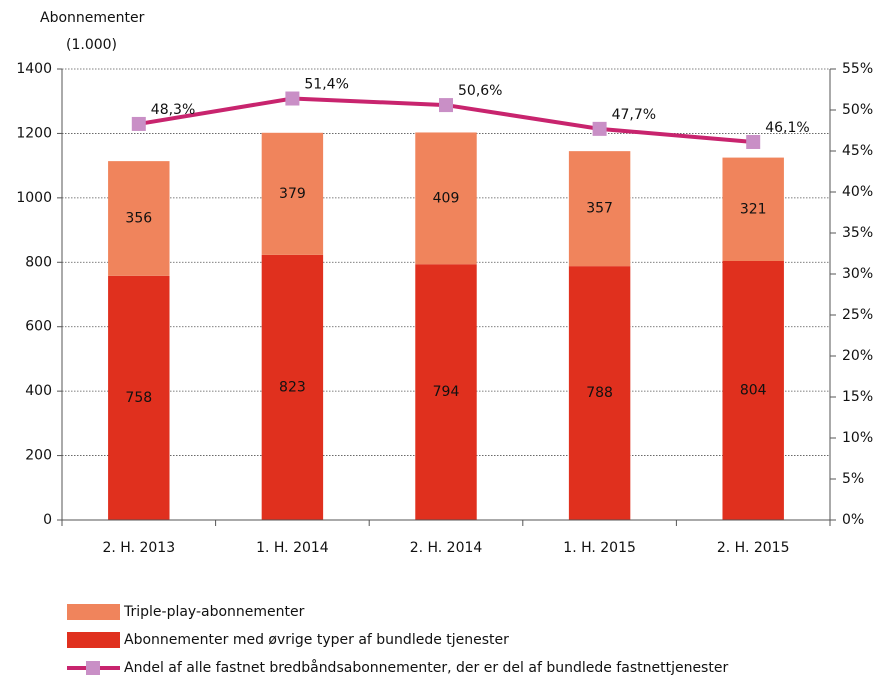  What do you see at coordinates (857, 397) in the screenshot?
I see `y2-tick-label: 15%` at bounding box center [857, 397].